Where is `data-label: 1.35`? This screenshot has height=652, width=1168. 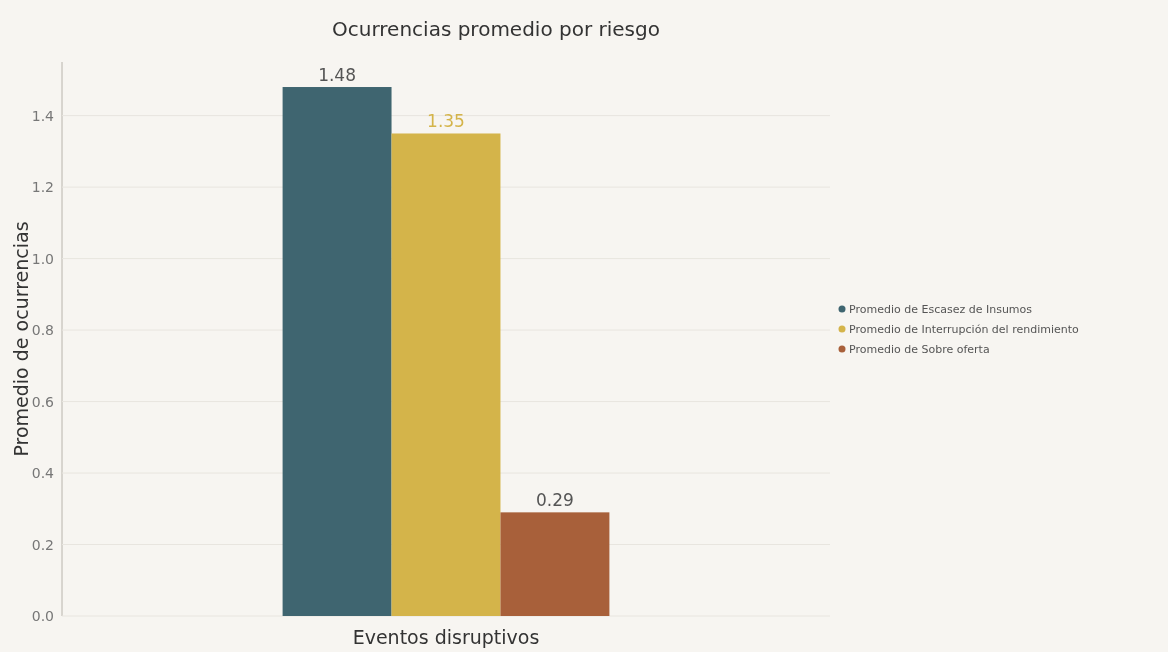 data-label: 1.35 is located at coordinates (446, 121).